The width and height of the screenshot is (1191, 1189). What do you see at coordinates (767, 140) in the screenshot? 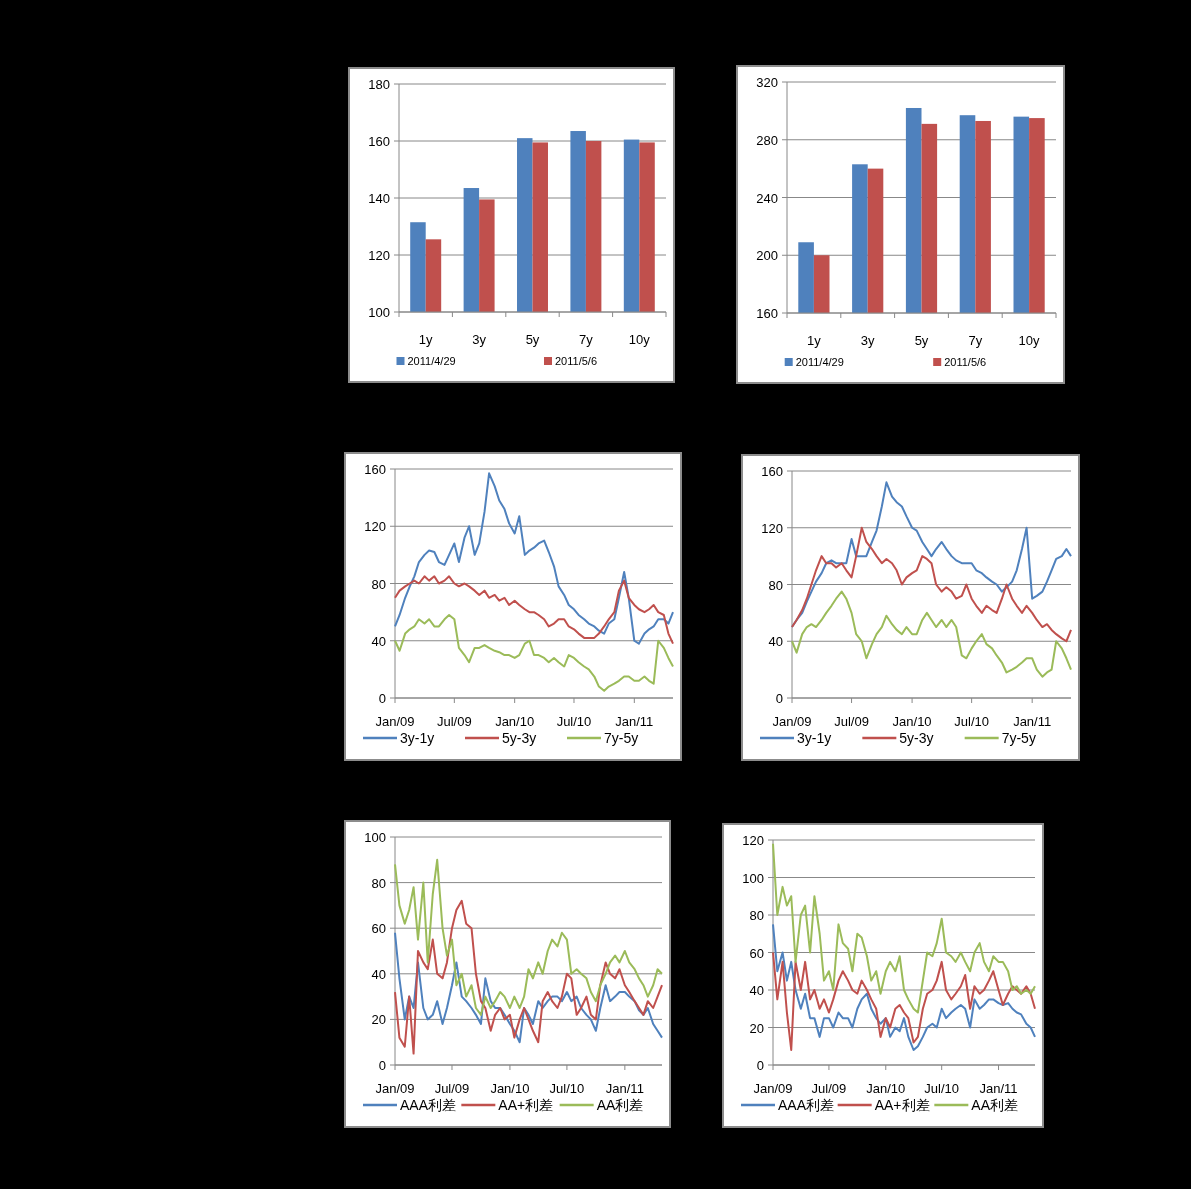
I see `y-tick-label: 280` at bounding box center [767, 140].